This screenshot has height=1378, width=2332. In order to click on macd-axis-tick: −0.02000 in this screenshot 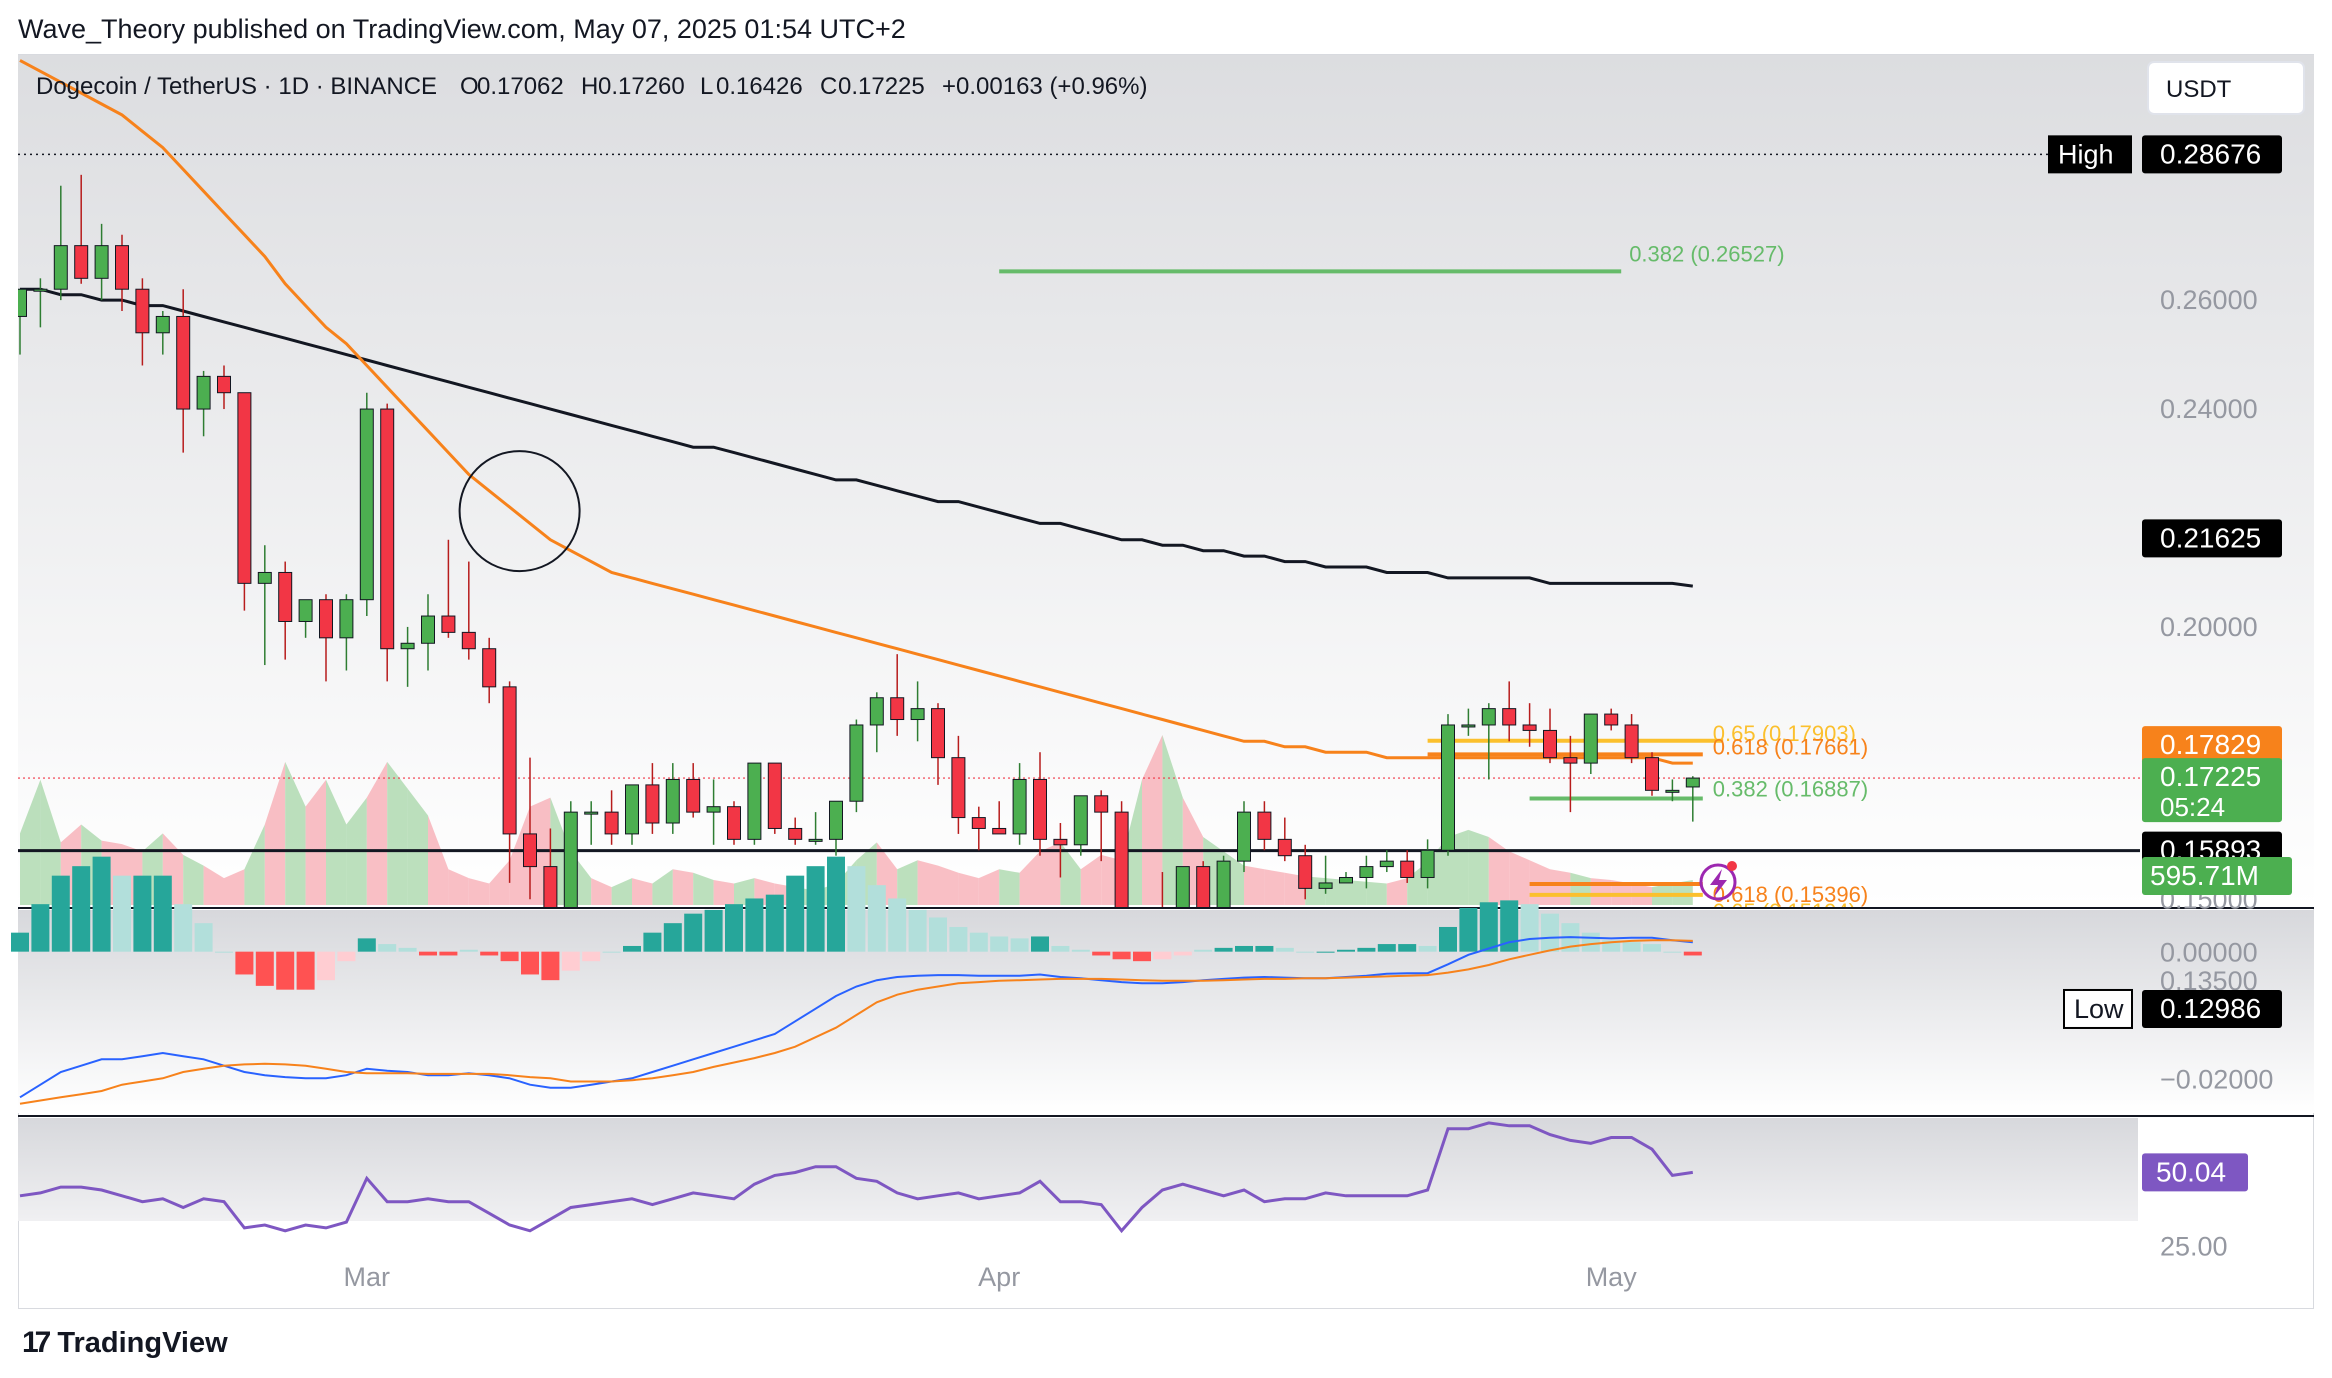, I will do `click(2216, 1079)`.